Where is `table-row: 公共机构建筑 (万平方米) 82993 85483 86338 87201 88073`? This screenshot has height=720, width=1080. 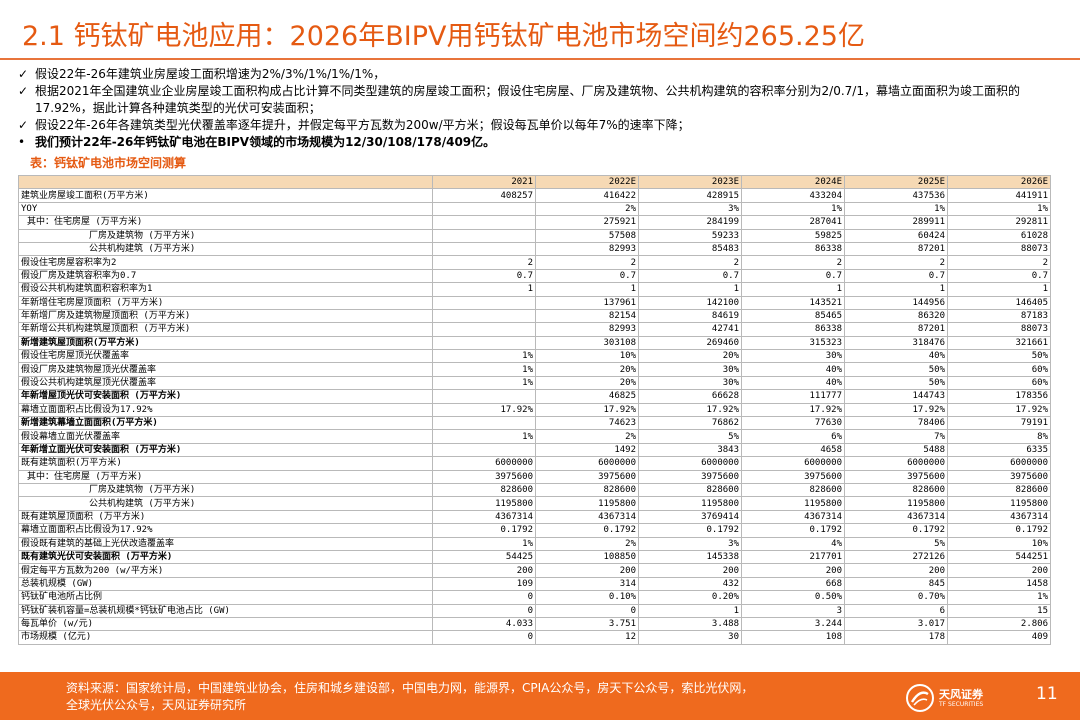 table-row: 公共机构建筑 (万平方米) 82993 85483 86338 87201 88073 is located at coordinates (534, 249).